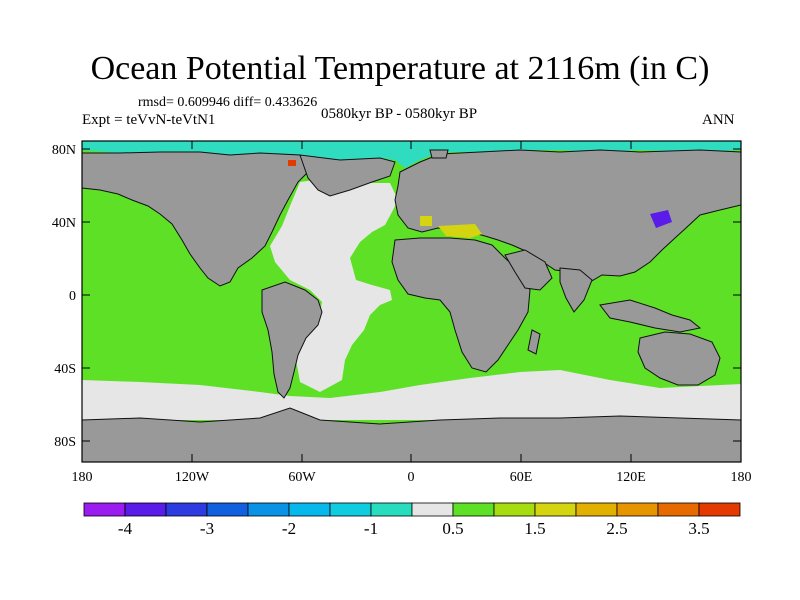 The image size is (800, 600). I want to click on lon-label: 60W, so click(302, 477).